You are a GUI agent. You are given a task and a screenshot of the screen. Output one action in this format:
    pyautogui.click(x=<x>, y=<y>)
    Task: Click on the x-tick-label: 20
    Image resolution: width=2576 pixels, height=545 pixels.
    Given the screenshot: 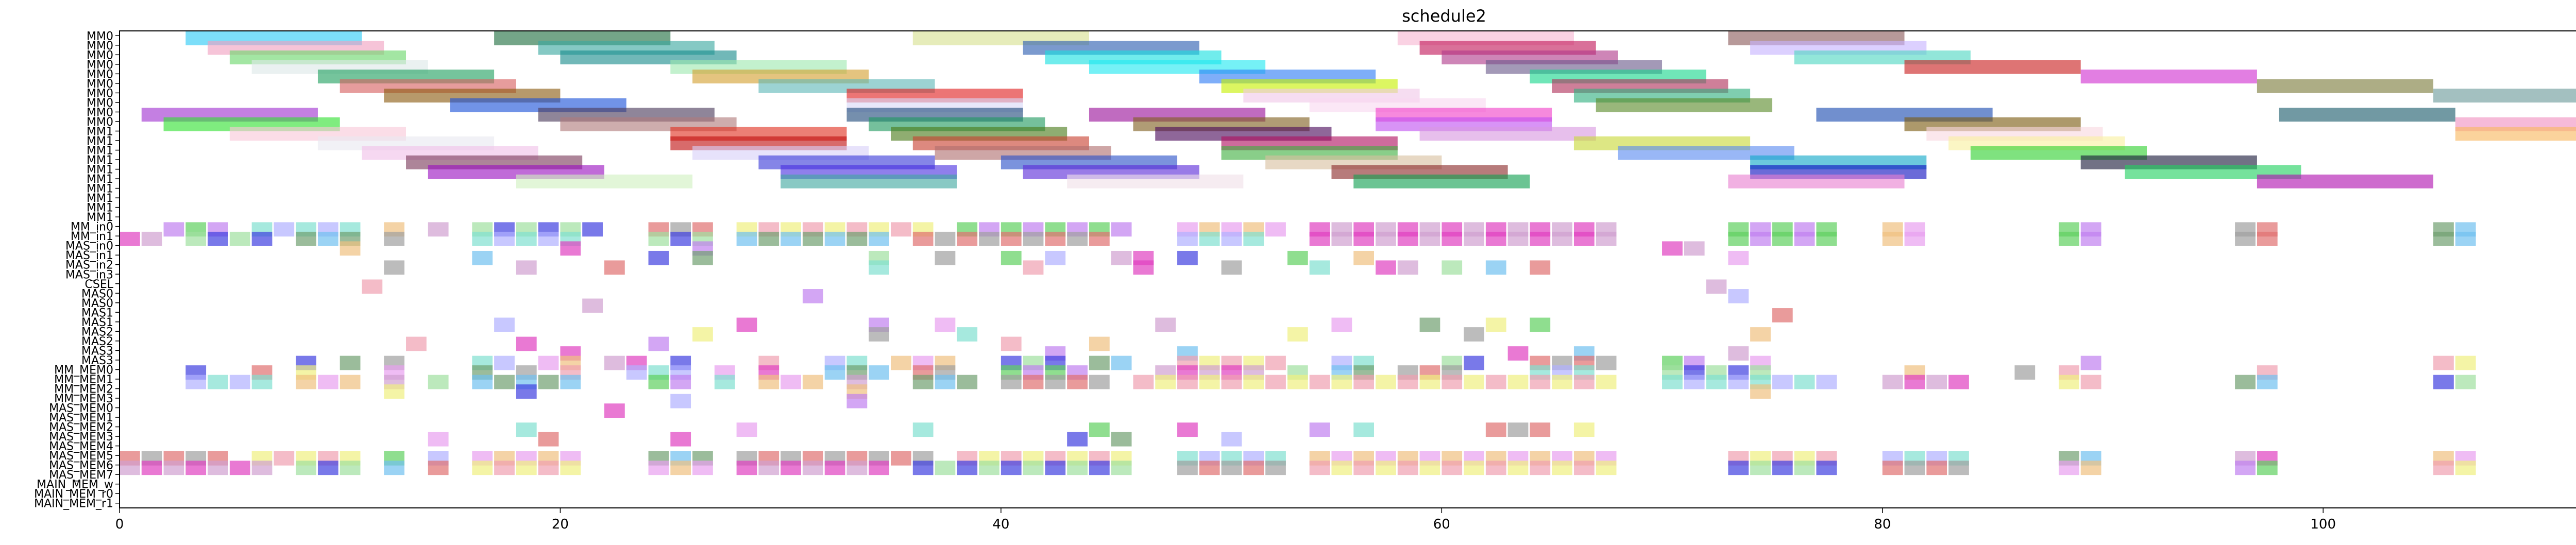 What is the action you would take?
    pyautogui.click(x=560, y=524)
    